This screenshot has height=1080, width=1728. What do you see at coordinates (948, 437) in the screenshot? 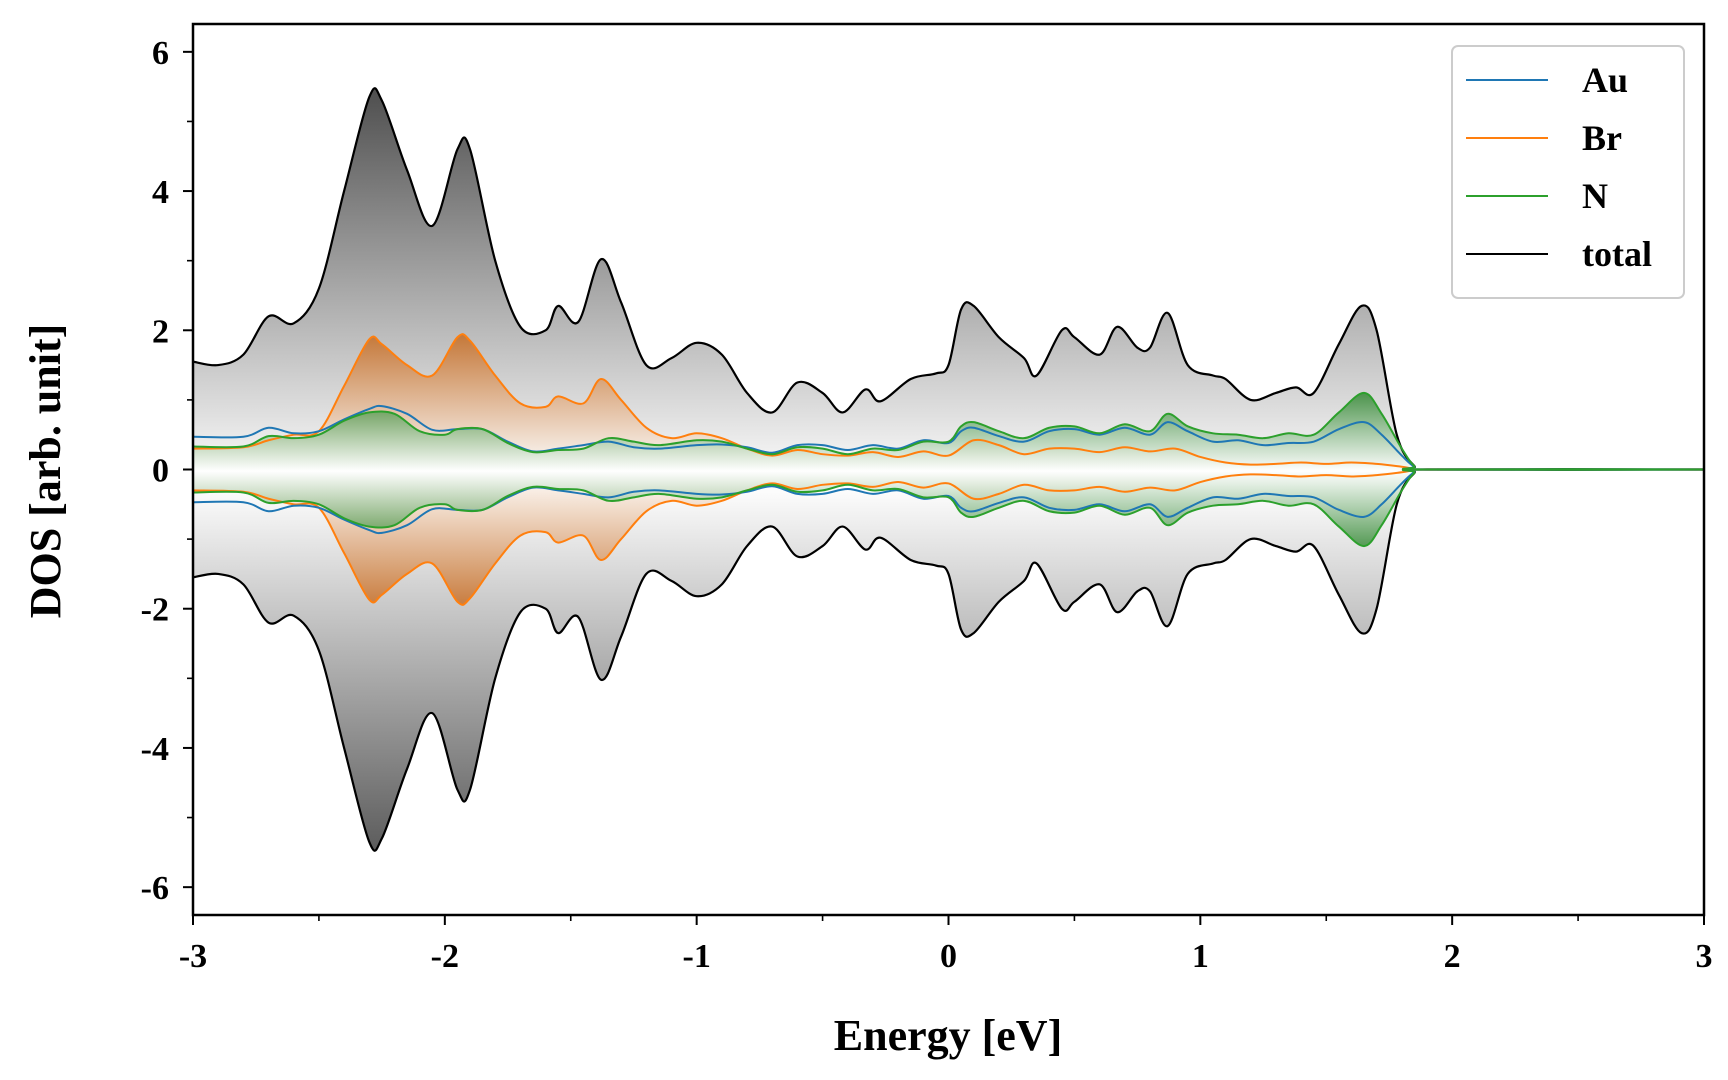
I see `line-au-up` at bounding box center [948, 437].